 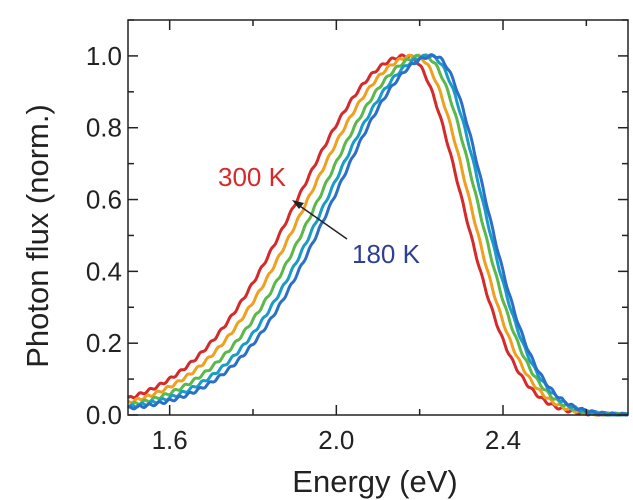 I want to click on x-tick-label: 2.0, so click(x=336, y=440).